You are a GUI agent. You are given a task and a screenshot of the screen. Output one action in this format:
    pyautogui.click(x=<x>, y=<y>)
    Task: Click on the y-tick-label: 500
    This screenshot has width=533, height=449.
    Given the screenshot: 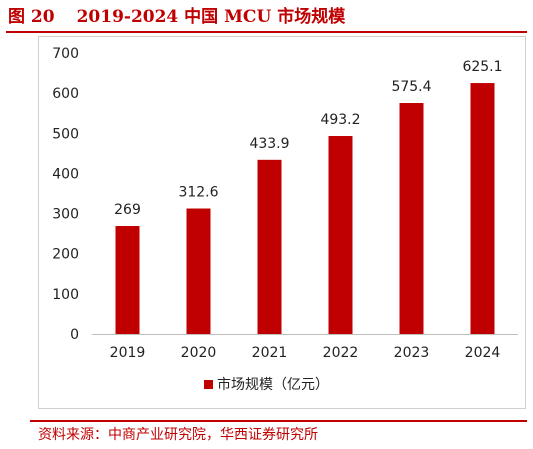 What is the action you would take?
    pyautogui.click(x=65, y=134)
    